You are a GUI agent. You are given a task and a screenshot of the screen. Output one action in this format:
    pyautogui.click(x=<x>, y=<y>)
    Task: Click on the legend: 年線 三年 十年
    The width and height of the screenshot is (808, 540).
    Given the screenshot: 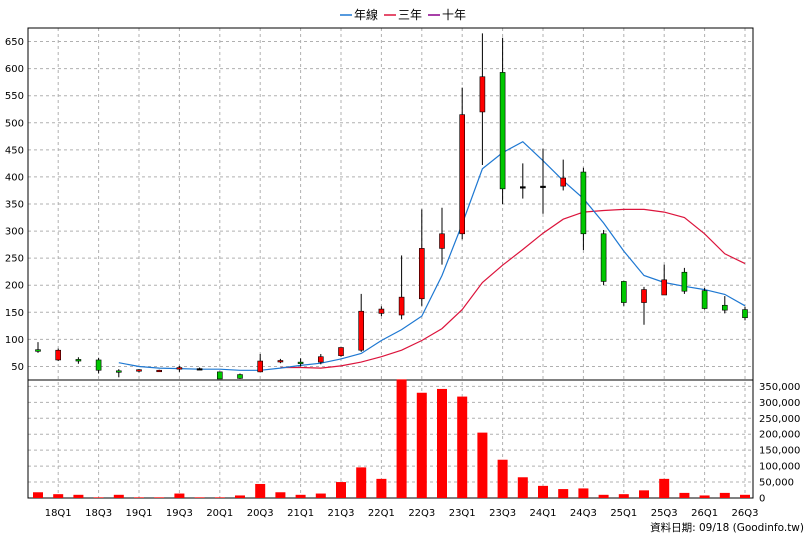 What is the action you would take?
    pyautogui.click(x=403, y=14)
    